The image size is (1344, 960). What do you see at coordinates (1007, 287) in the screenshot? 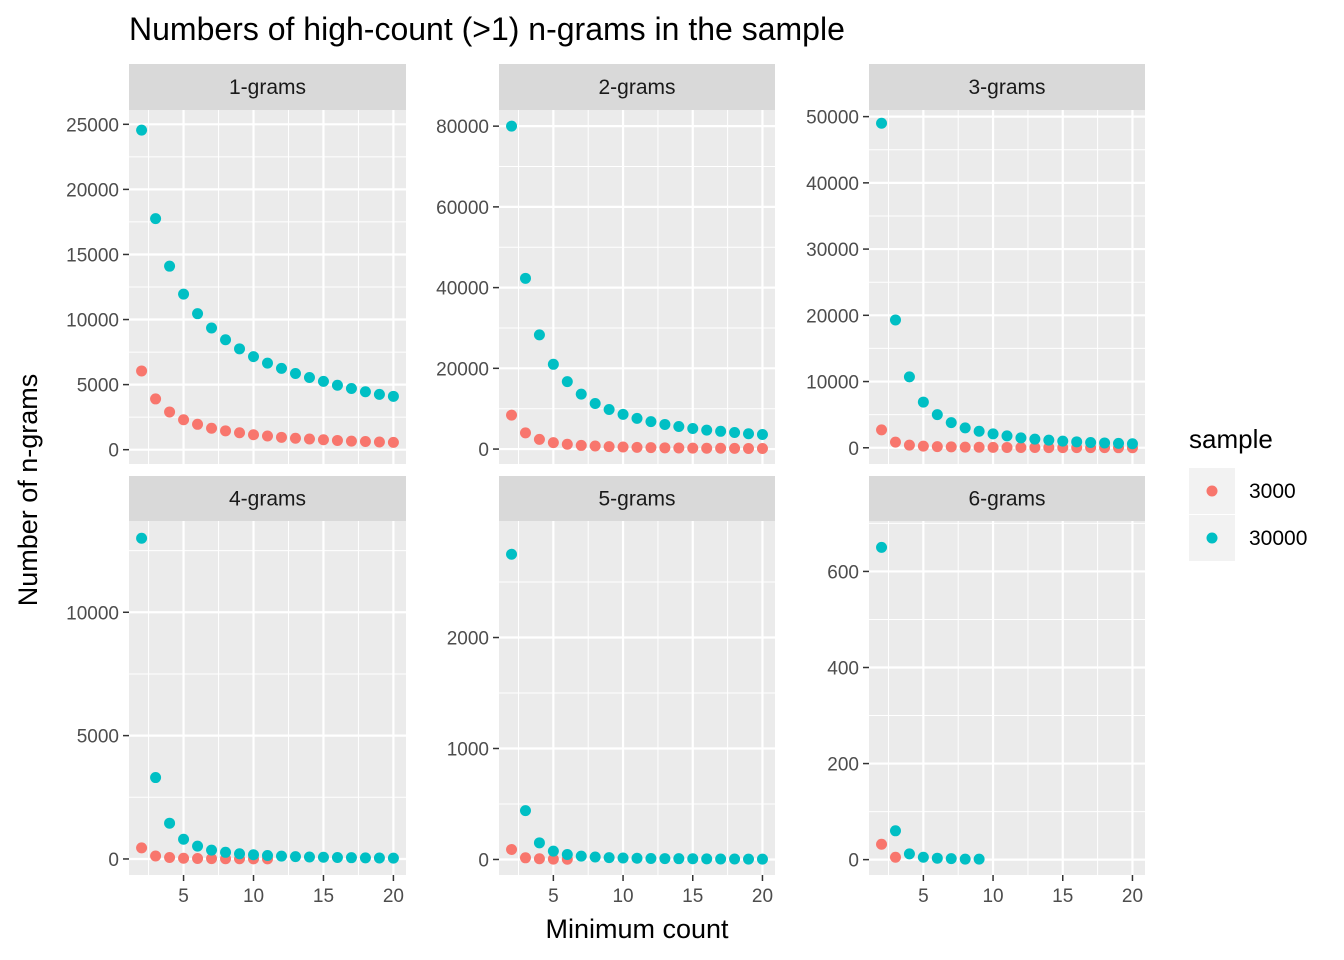
I see `panel-background` at bounding box center [1007, 287].